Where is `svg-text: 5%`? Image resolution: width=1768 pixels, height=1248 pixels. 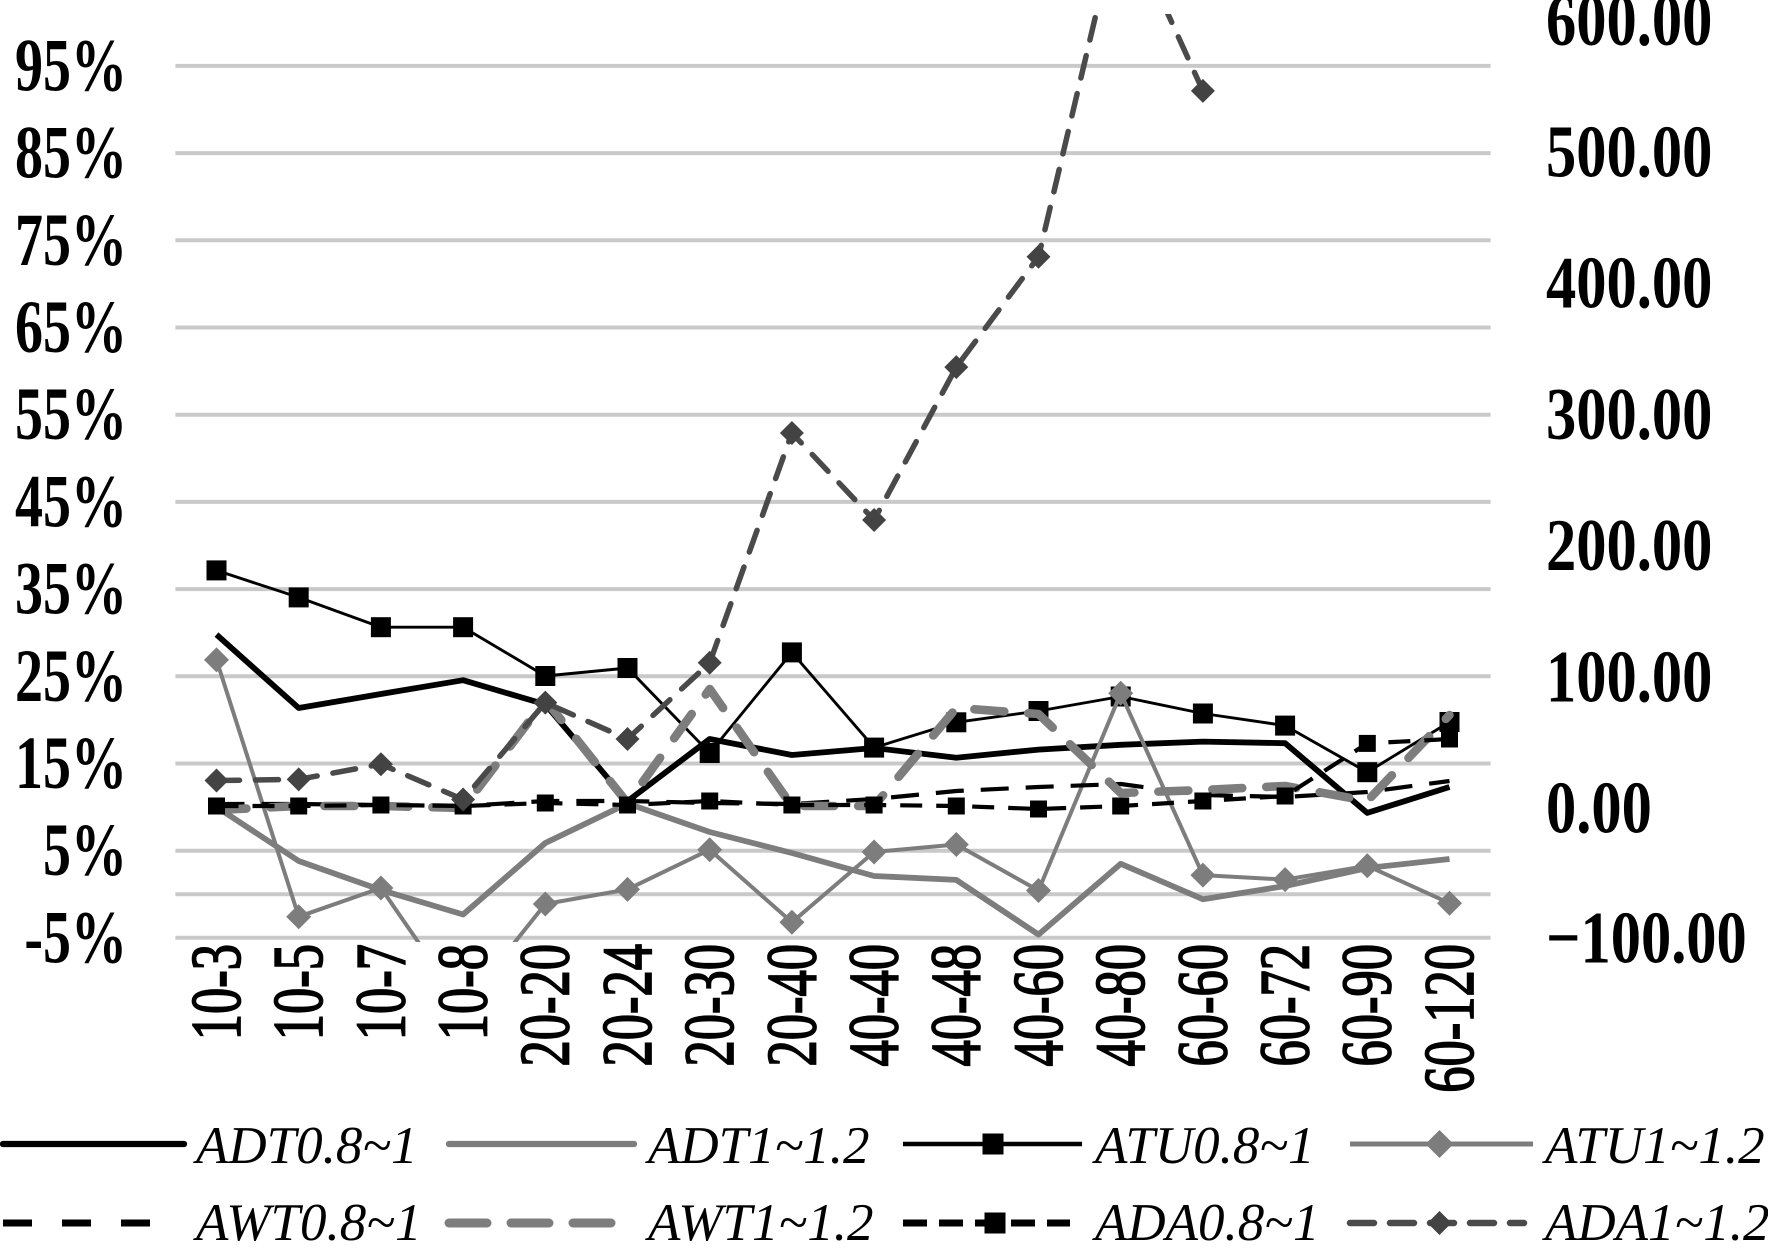 svg-text: 5% is located at coordinates (85, 850).